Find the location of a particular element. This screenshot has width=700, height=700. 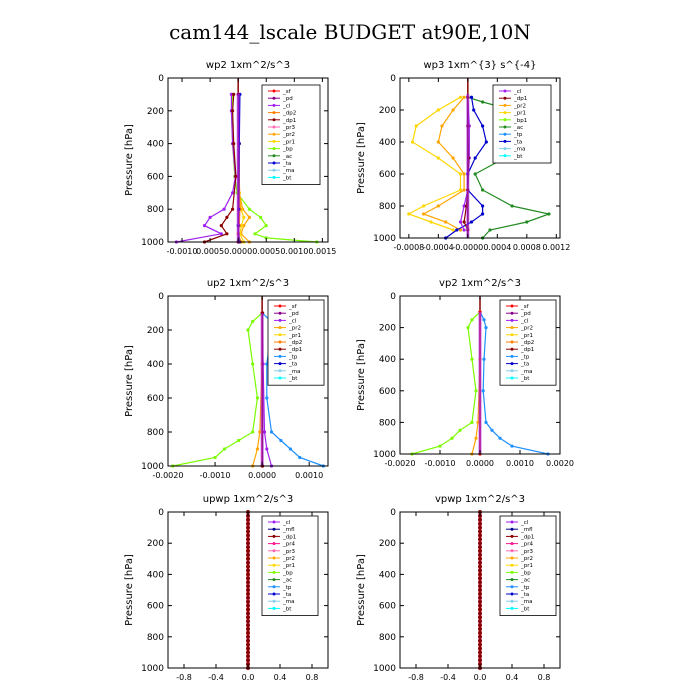

legend-label: _ac is located at coordinates (287, 581).